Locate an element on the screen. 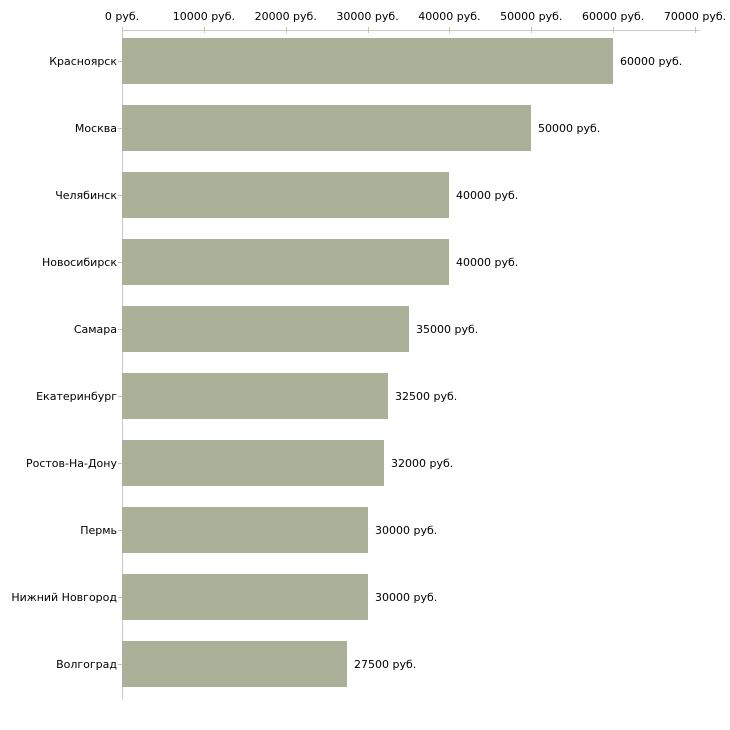 This screenshot has width=730, height=730. bar-row: Пермь 30000 руб. is located at coordinates (365, 532).